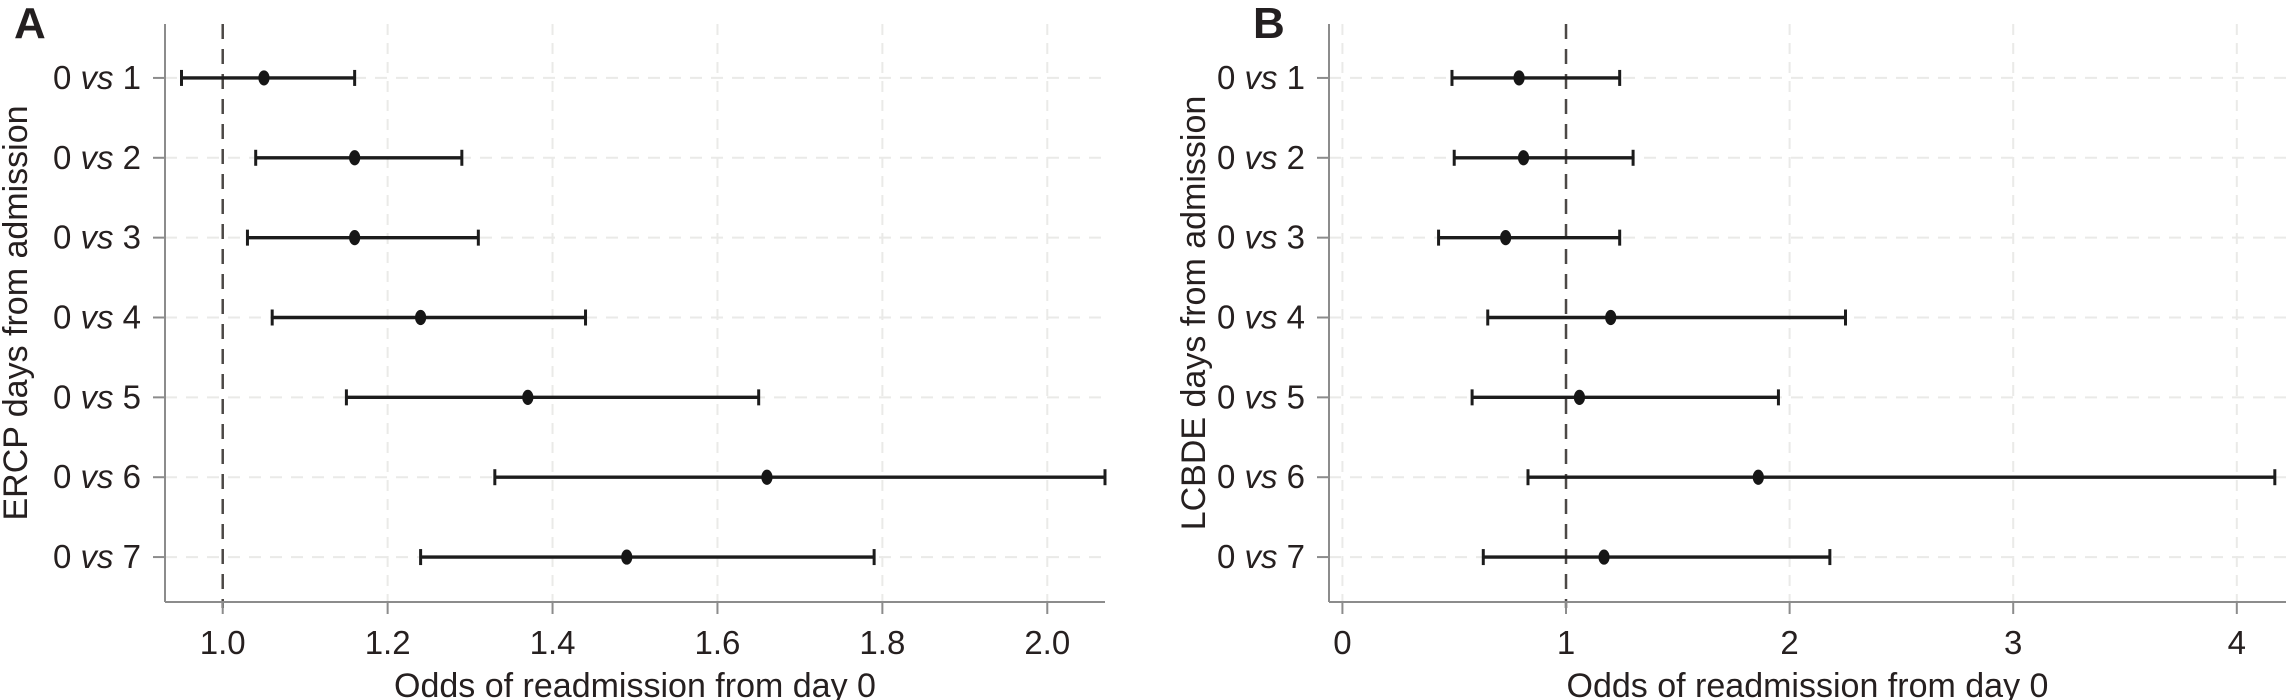 This screenshot has width=2290, height=700. Describe the element at coordinates (2013, 642) in the screenshot. I see `x-tick-label: 3` at that location.